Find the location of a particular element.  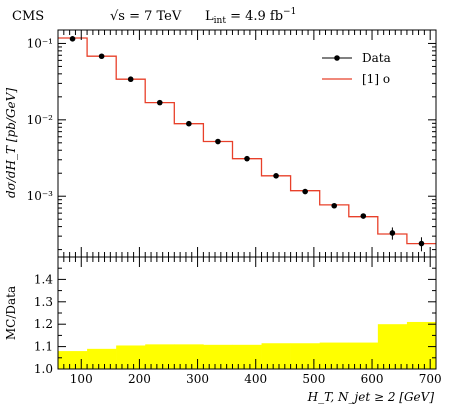

legend-data-label: Data is located at coordinates (376, 58).